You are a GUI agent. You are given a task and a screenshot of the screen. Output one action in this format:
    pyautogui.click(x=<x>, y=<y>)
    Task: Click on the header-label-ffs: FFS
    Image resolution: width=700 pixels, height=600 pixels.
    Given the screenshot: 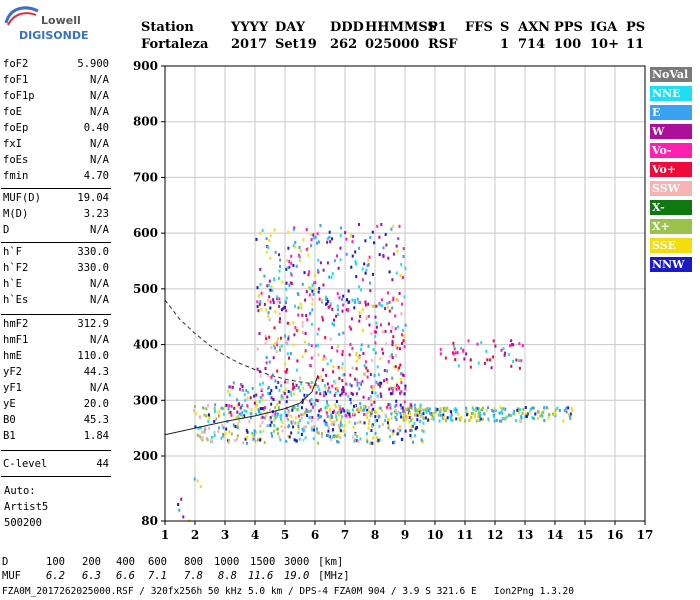 What is the action you would take?
    pyautogui.click(x=479, y=27)
    